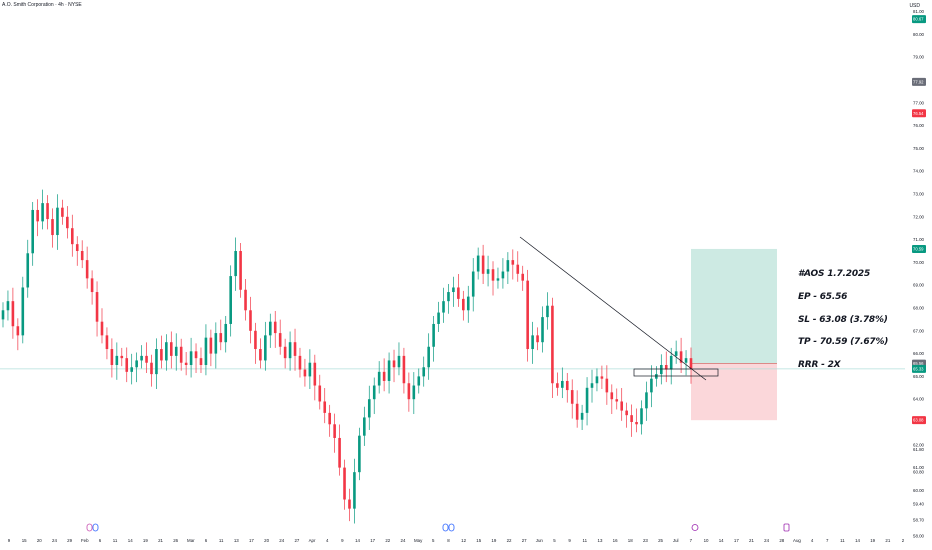 The height and width of the screenshot is (550, 932). What do you see at coordinates (919, 57) in the screenshot?
I see `y-tick-label: 79.00` at bounding box center [919, 57].